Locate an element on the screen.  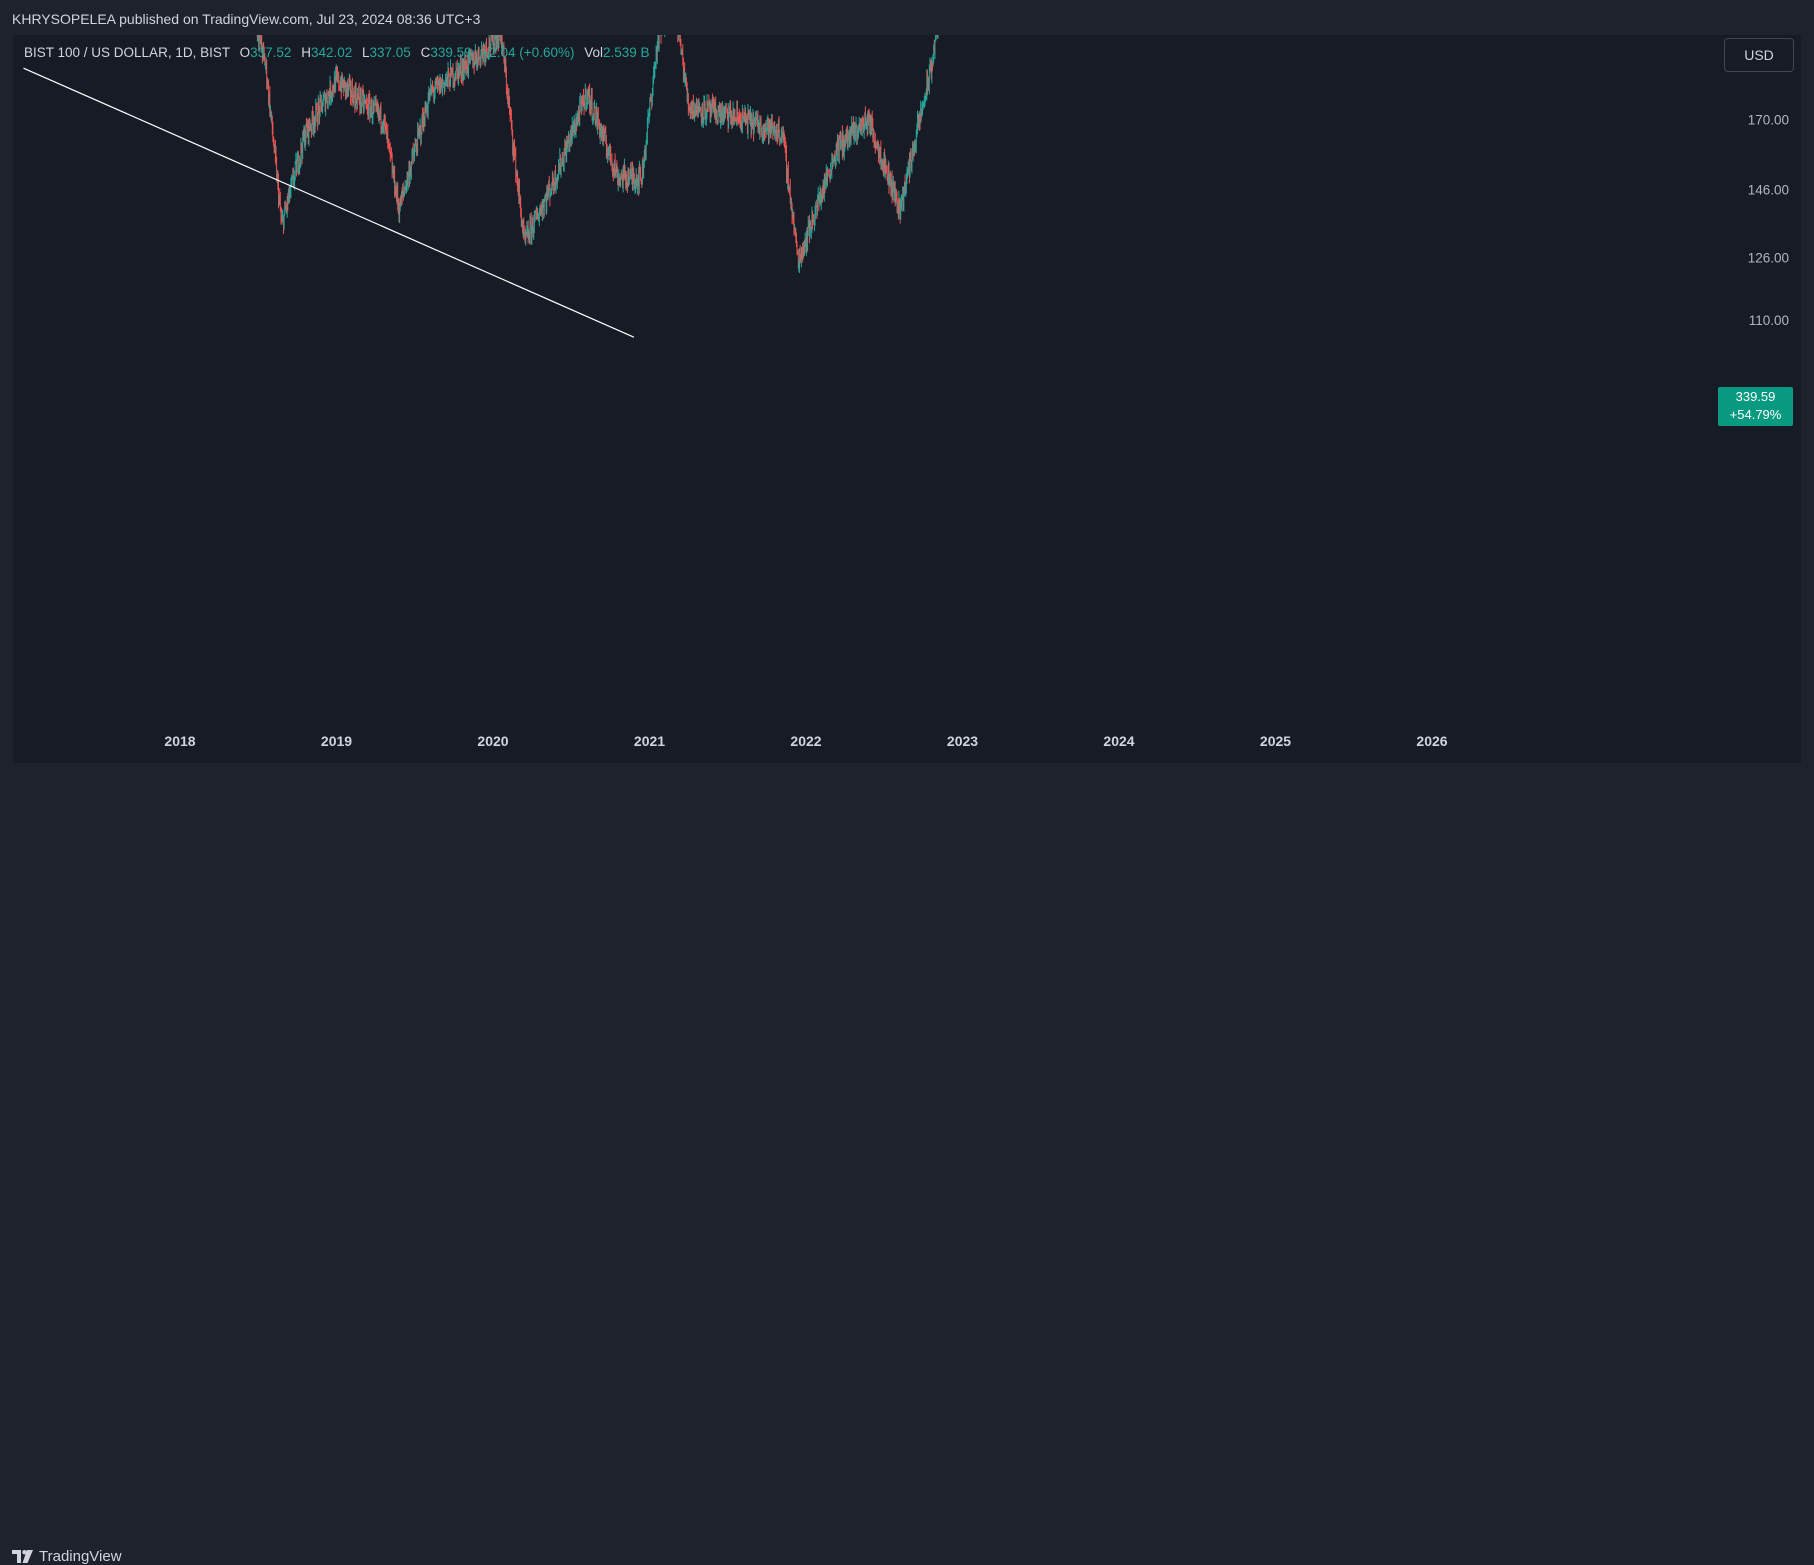
x-tick-label: 2018 is located at coordinates (179, 741).